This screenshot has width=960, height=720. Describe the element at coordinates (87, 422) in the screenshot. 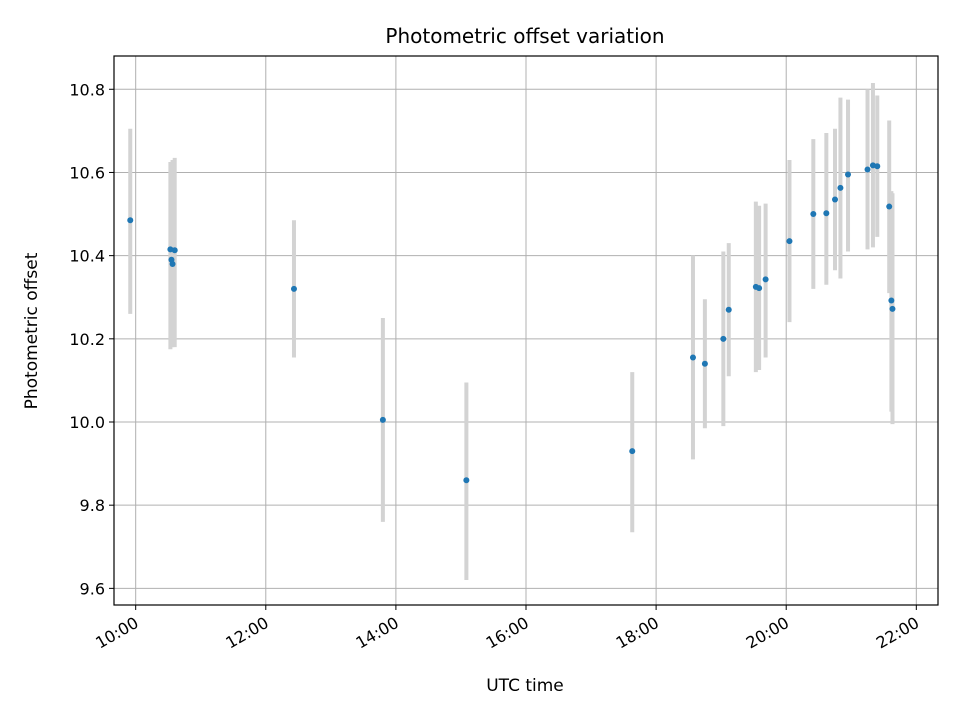

I see `y-tick-label: 10.0` at that location.